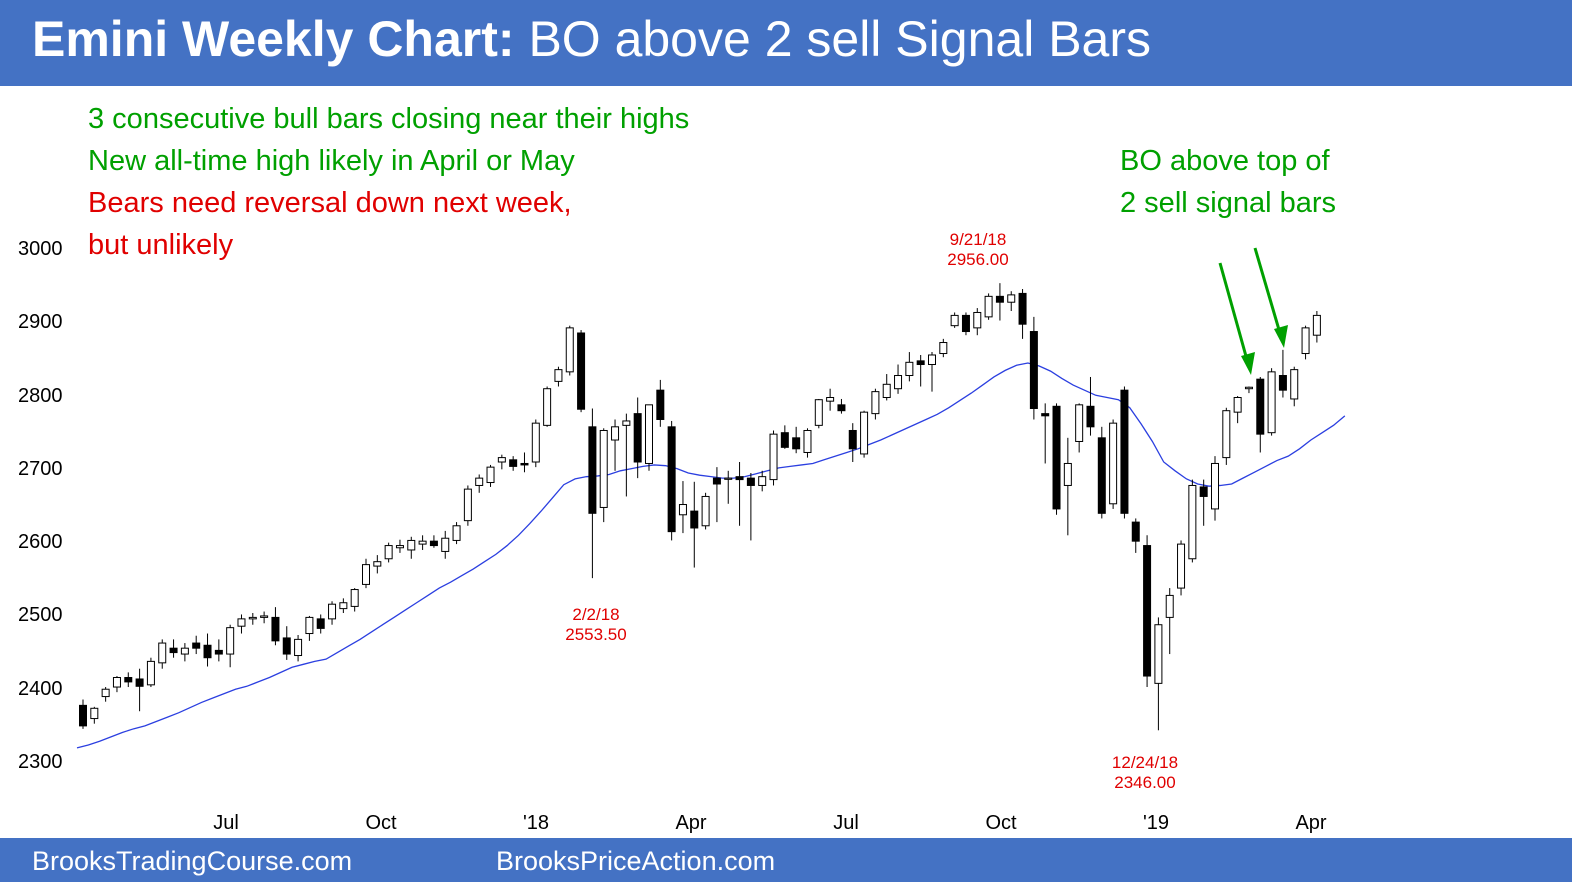 The width and height of the screenshot is (1572, 882). What do you see at coordinates (846, 823) in the screenshot?
I see `x-tick-label: Jul` at bounding box center [846, 823].